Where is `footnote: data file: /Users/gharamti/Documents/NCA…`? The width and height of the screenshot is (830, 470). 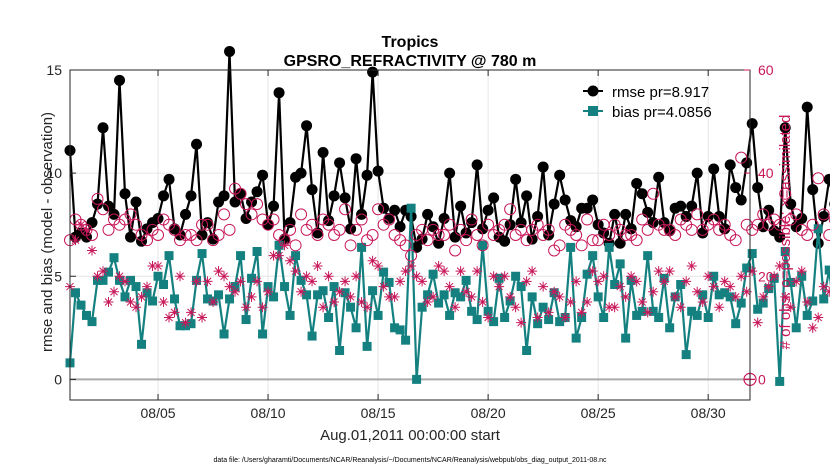
footnote: data file: /Users/gharamti/Documents/NCA… is located at coordinates (410, 460).